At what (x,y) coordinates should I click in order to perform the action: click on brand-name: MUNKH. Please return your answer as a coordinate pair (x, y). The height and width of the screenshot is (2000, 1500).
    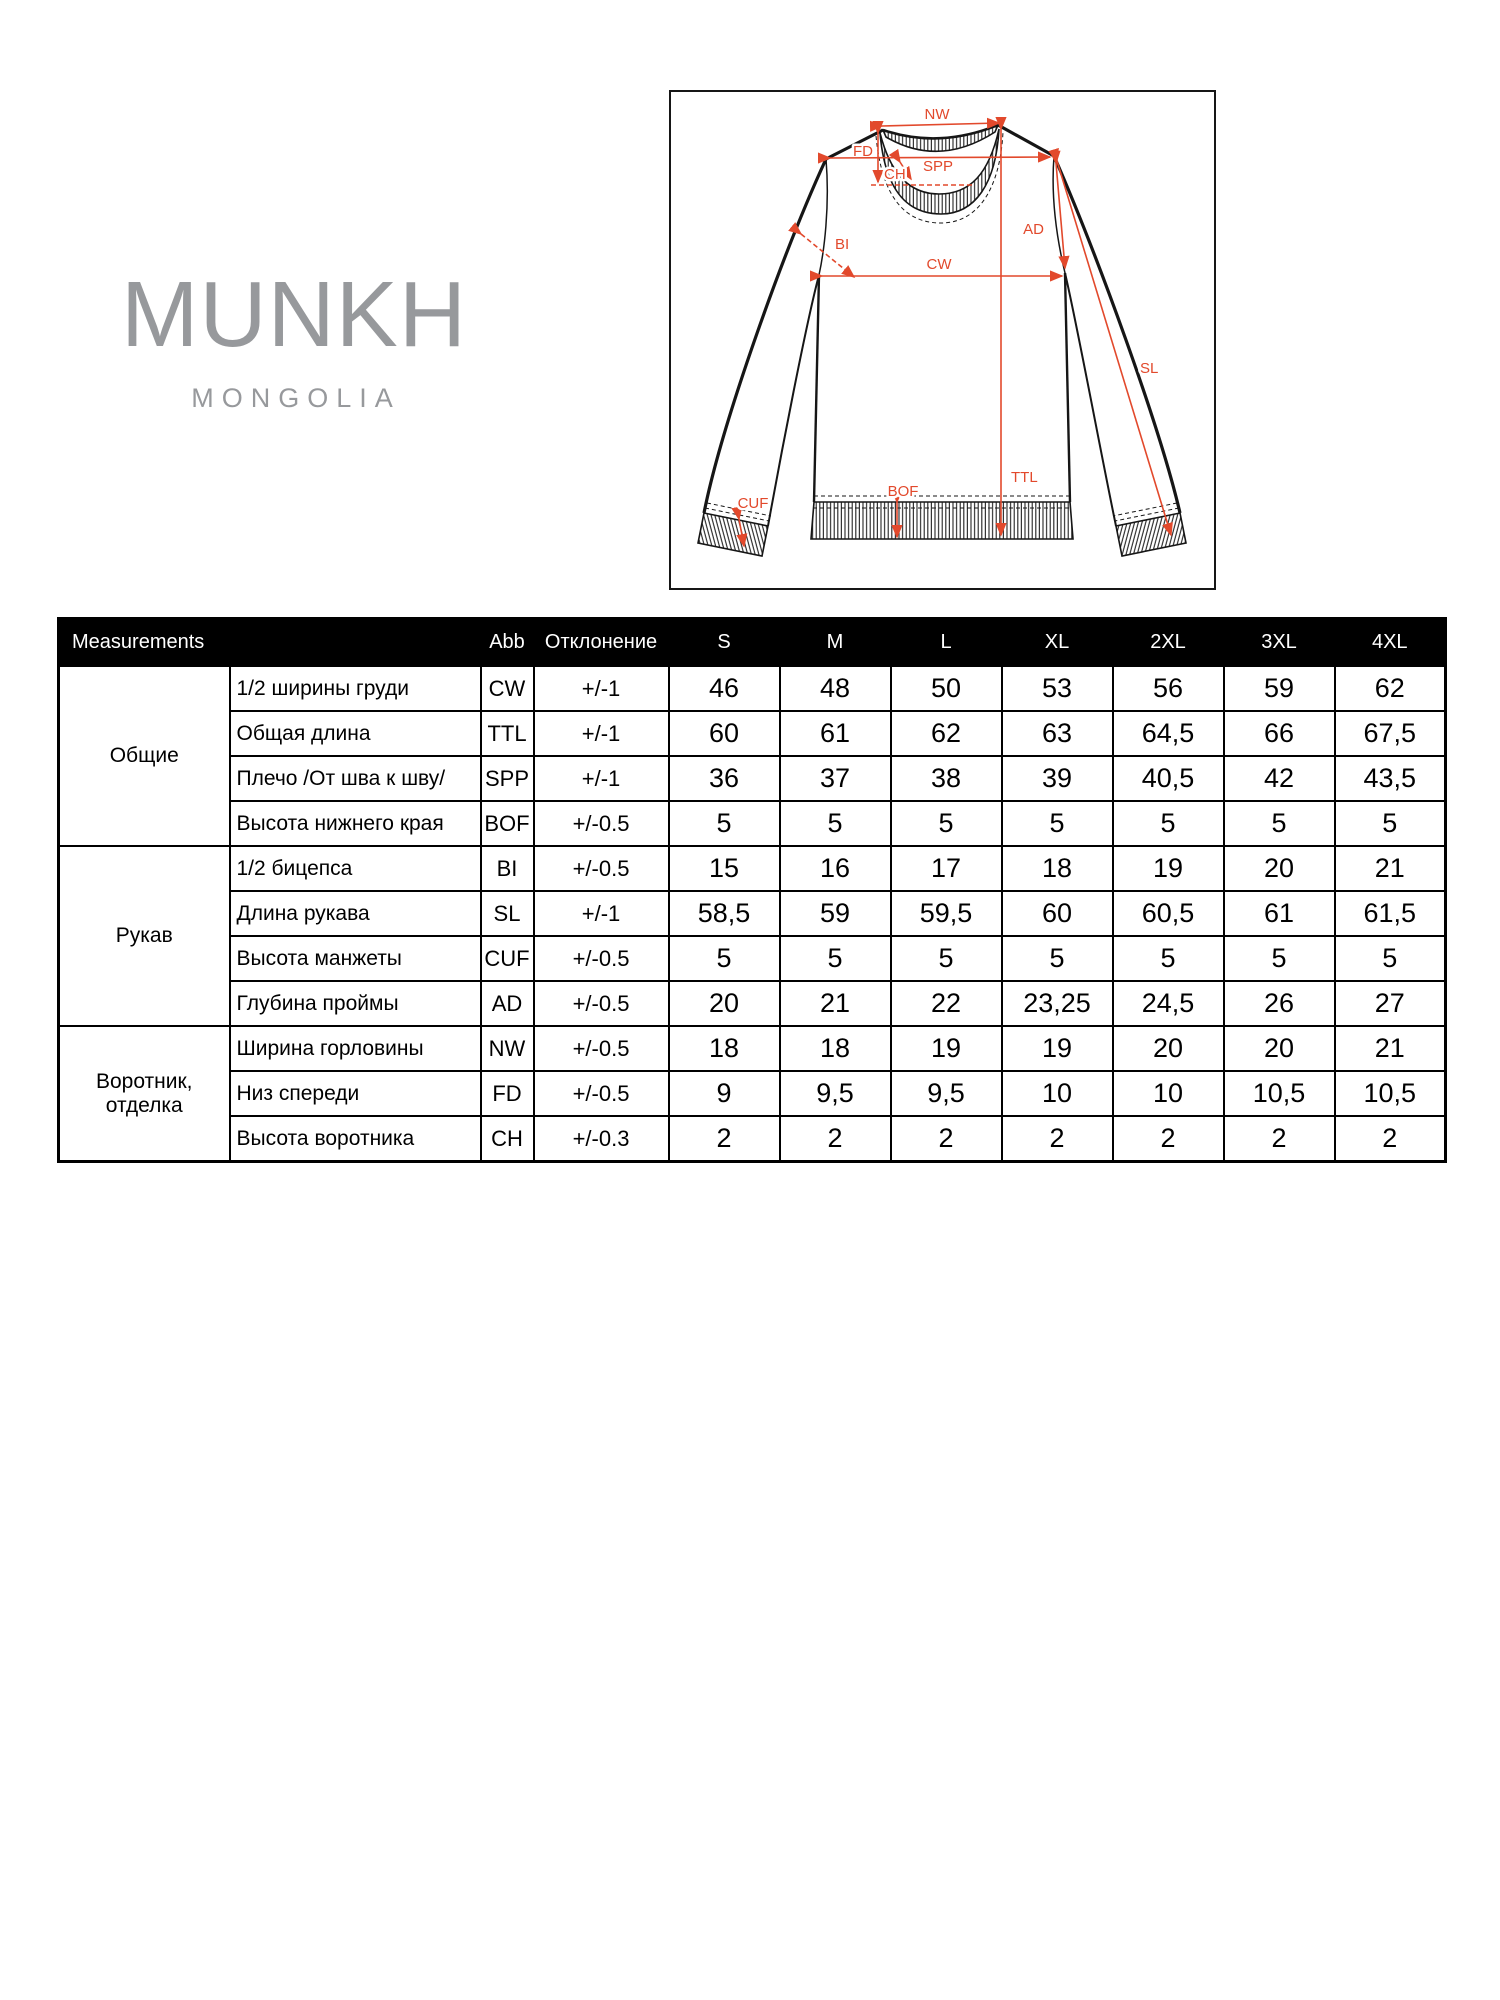
    Looking at the image, I should click on (294, 314).